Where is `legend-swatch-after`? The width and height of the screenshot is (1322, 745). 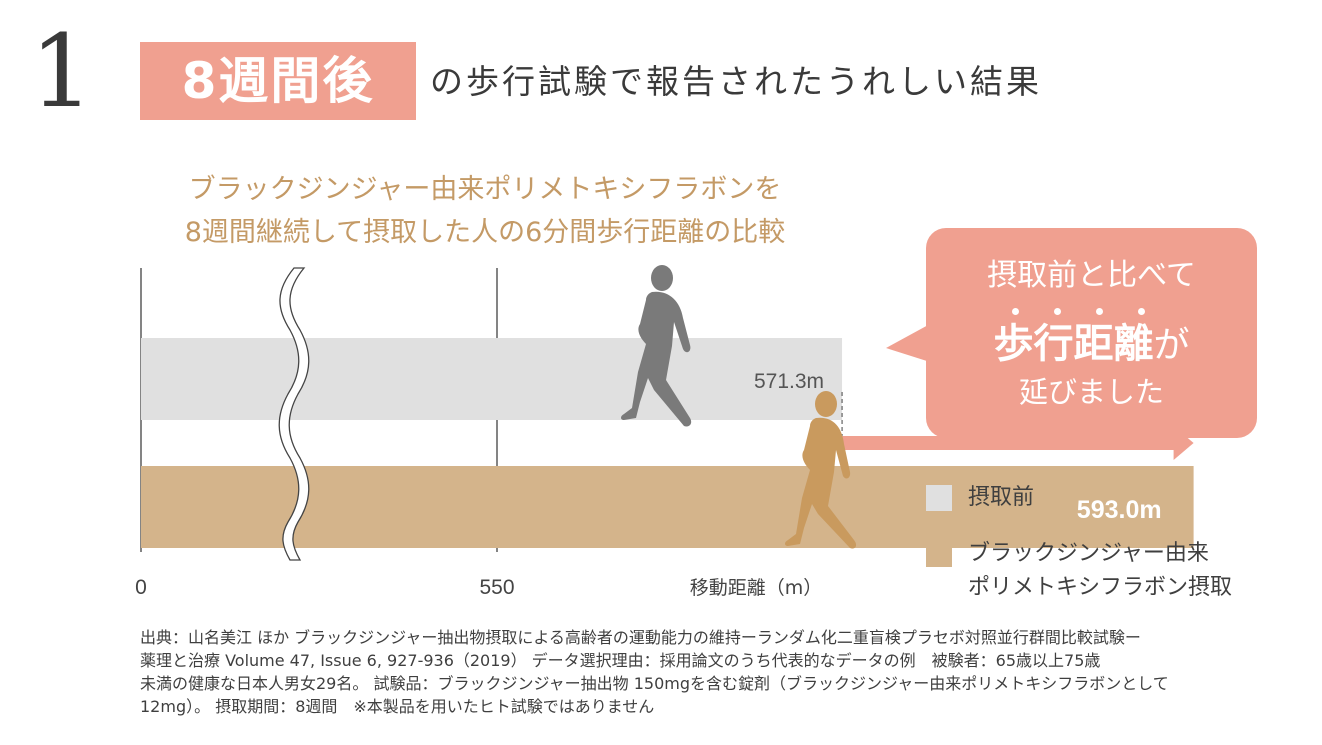
legend-swatch-after is located at coordinates (939, 554).